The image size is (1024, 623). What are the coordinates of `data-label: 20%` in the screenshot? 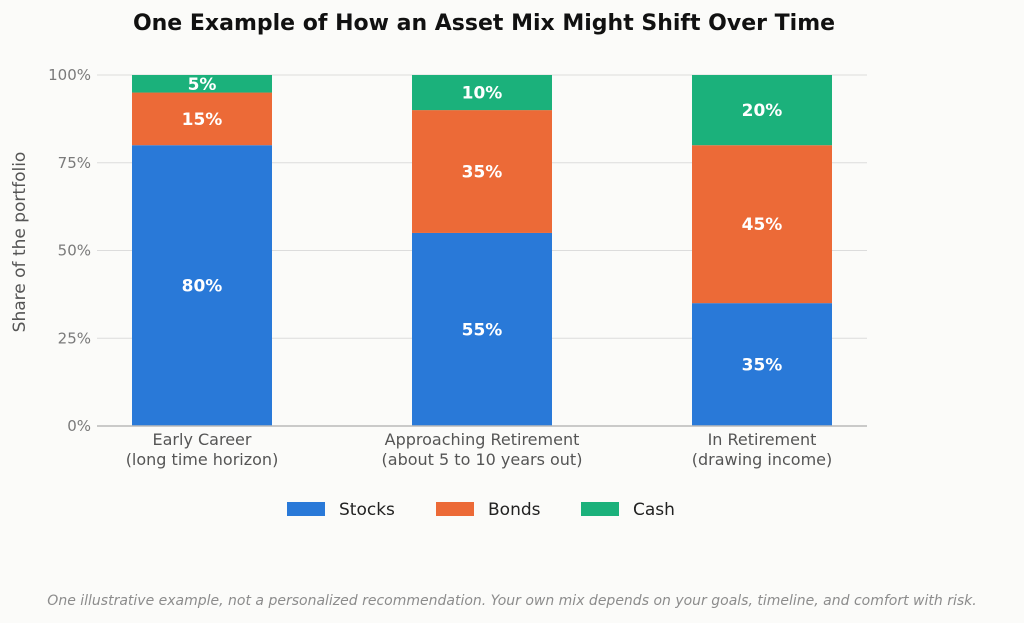 It's located at (762, 111).